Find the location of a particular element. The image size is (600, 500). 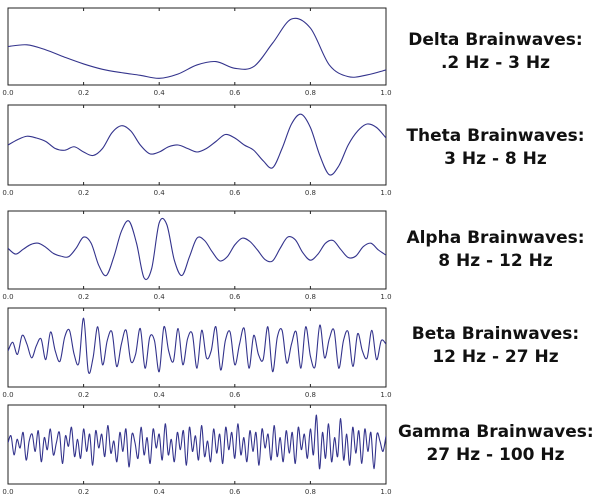

delta-label-name: Delta Brainwaves: is located at coordinates (495, 40).